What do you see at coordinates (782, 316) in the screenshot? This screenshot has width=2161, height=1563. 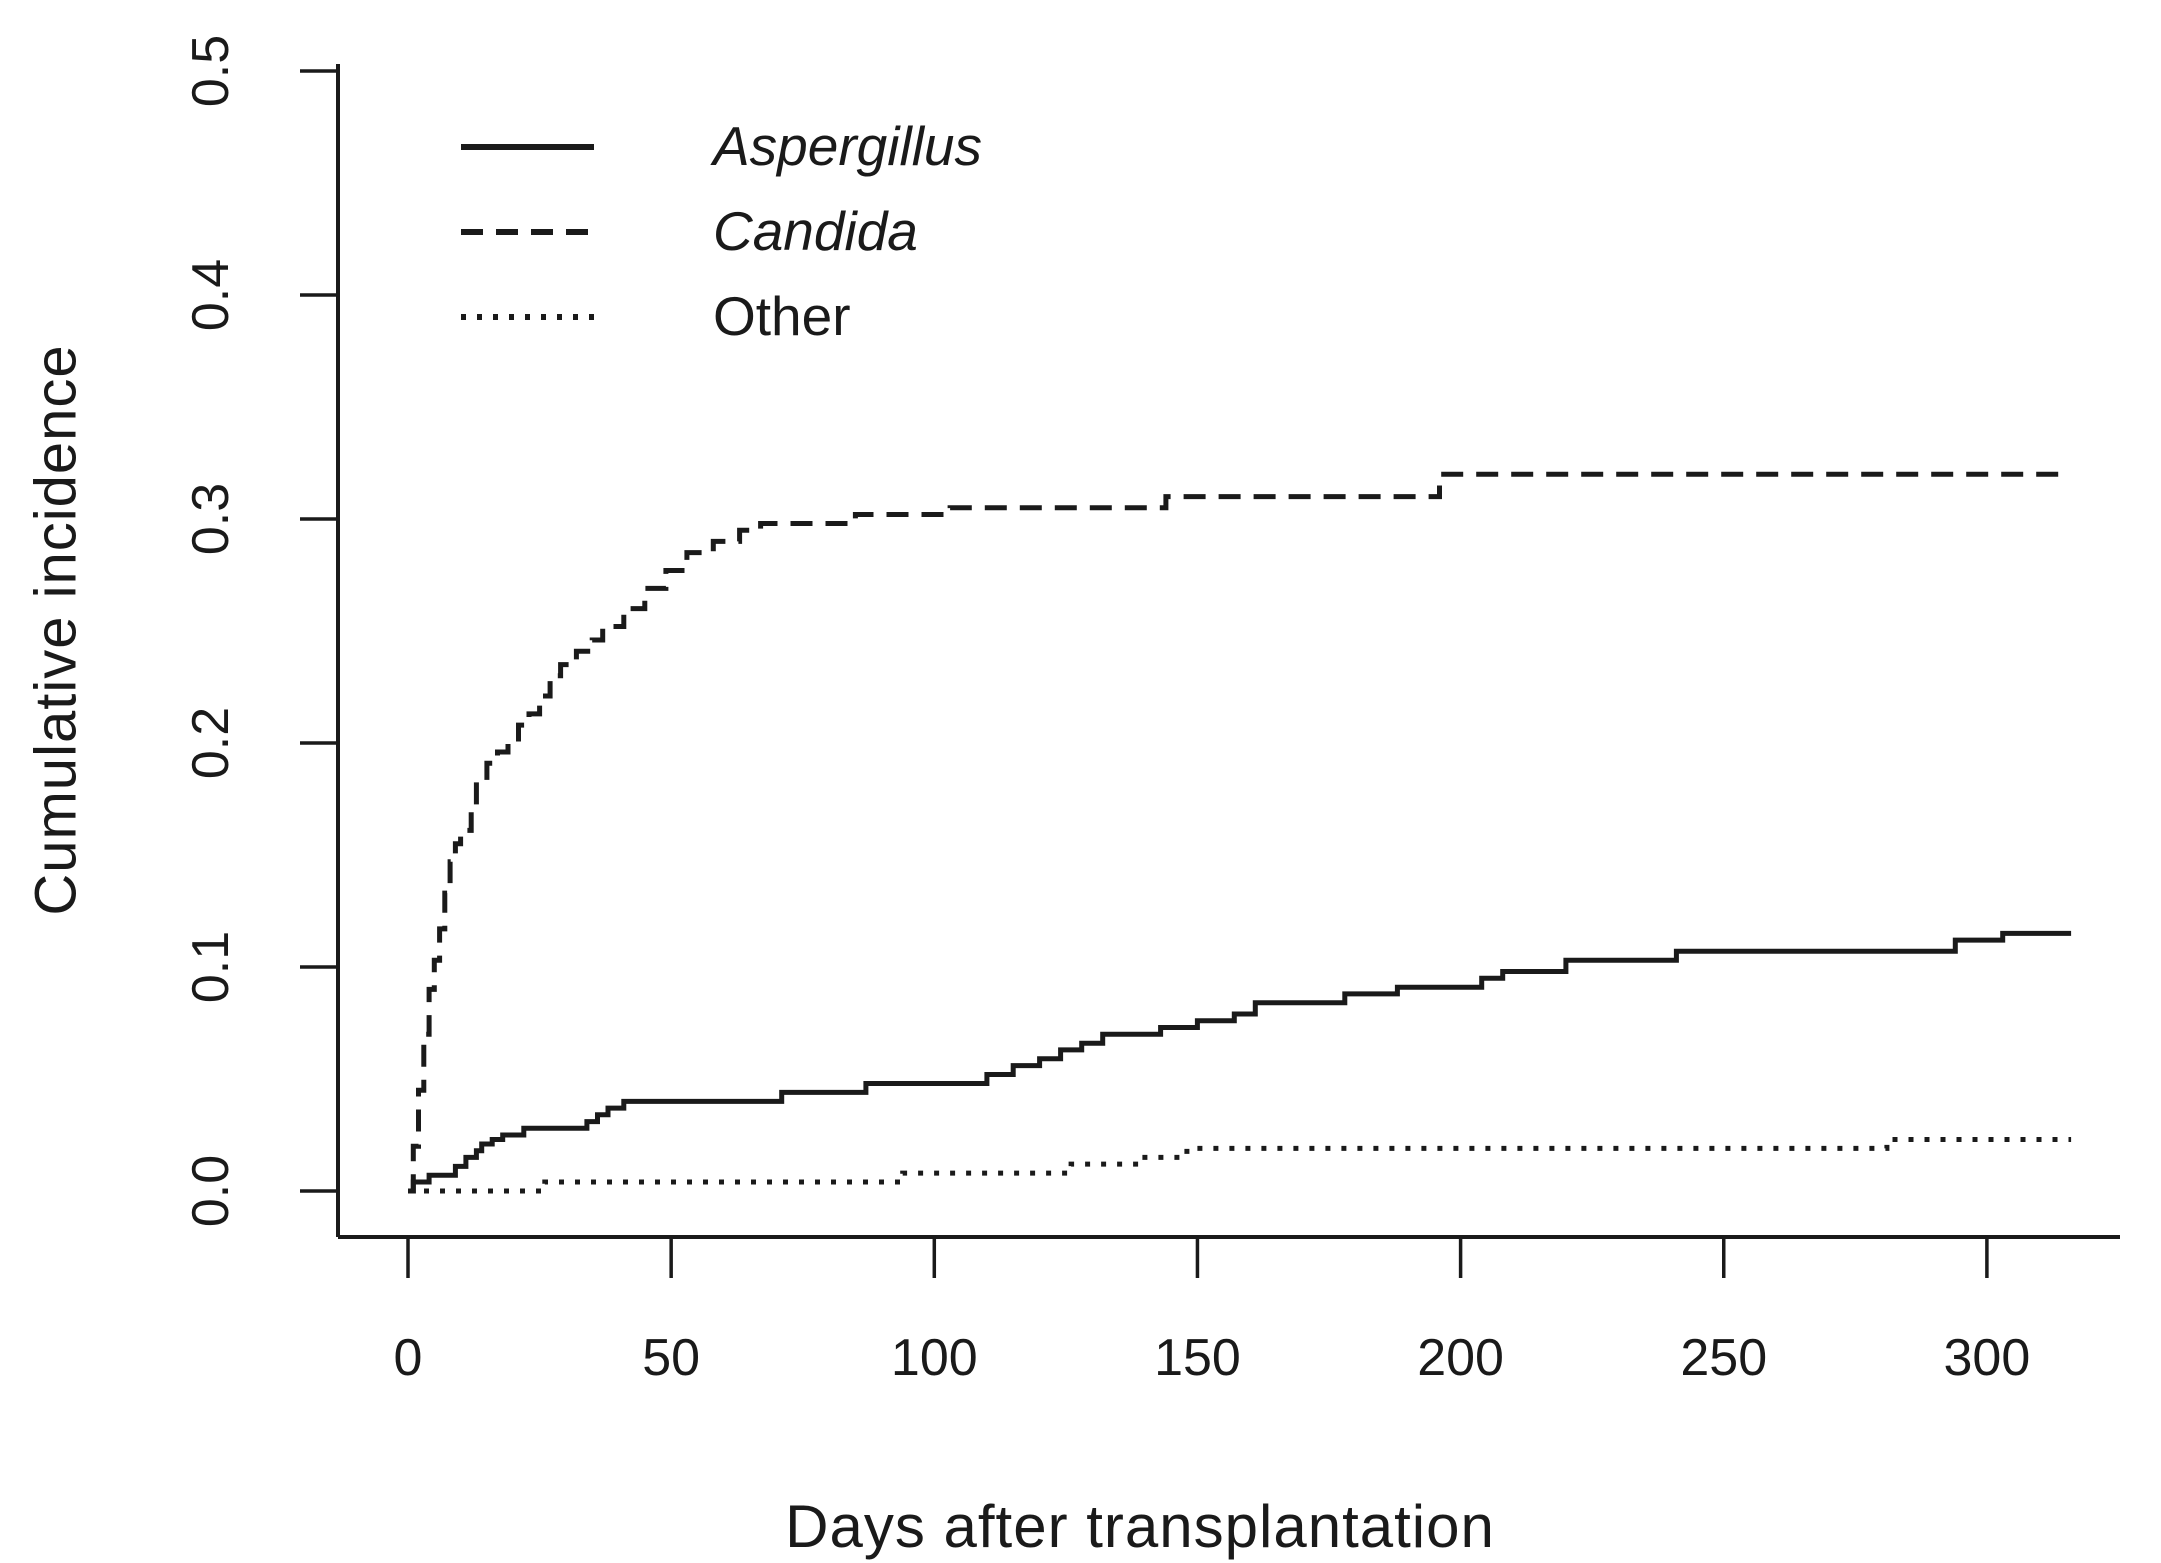 I see `legend-label-other: Other` at bounding box center [782, 316].